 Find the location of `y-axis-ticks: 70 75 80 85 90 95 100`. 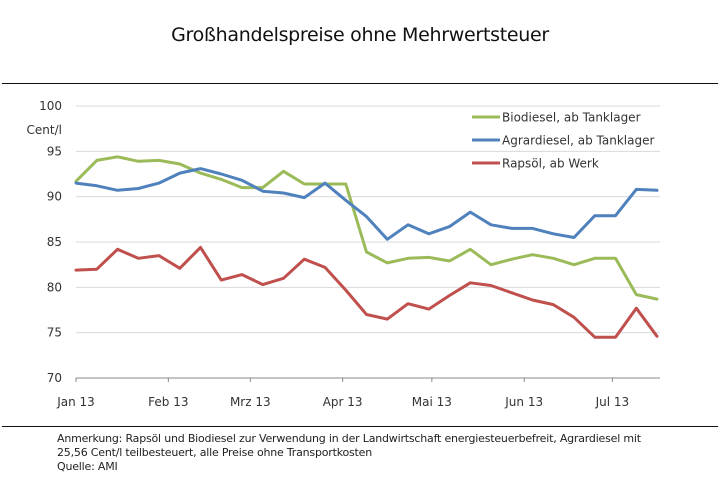

y-axis-ticks: 70 75 80 85 90 95 100 is located at coordinates (50, 242).